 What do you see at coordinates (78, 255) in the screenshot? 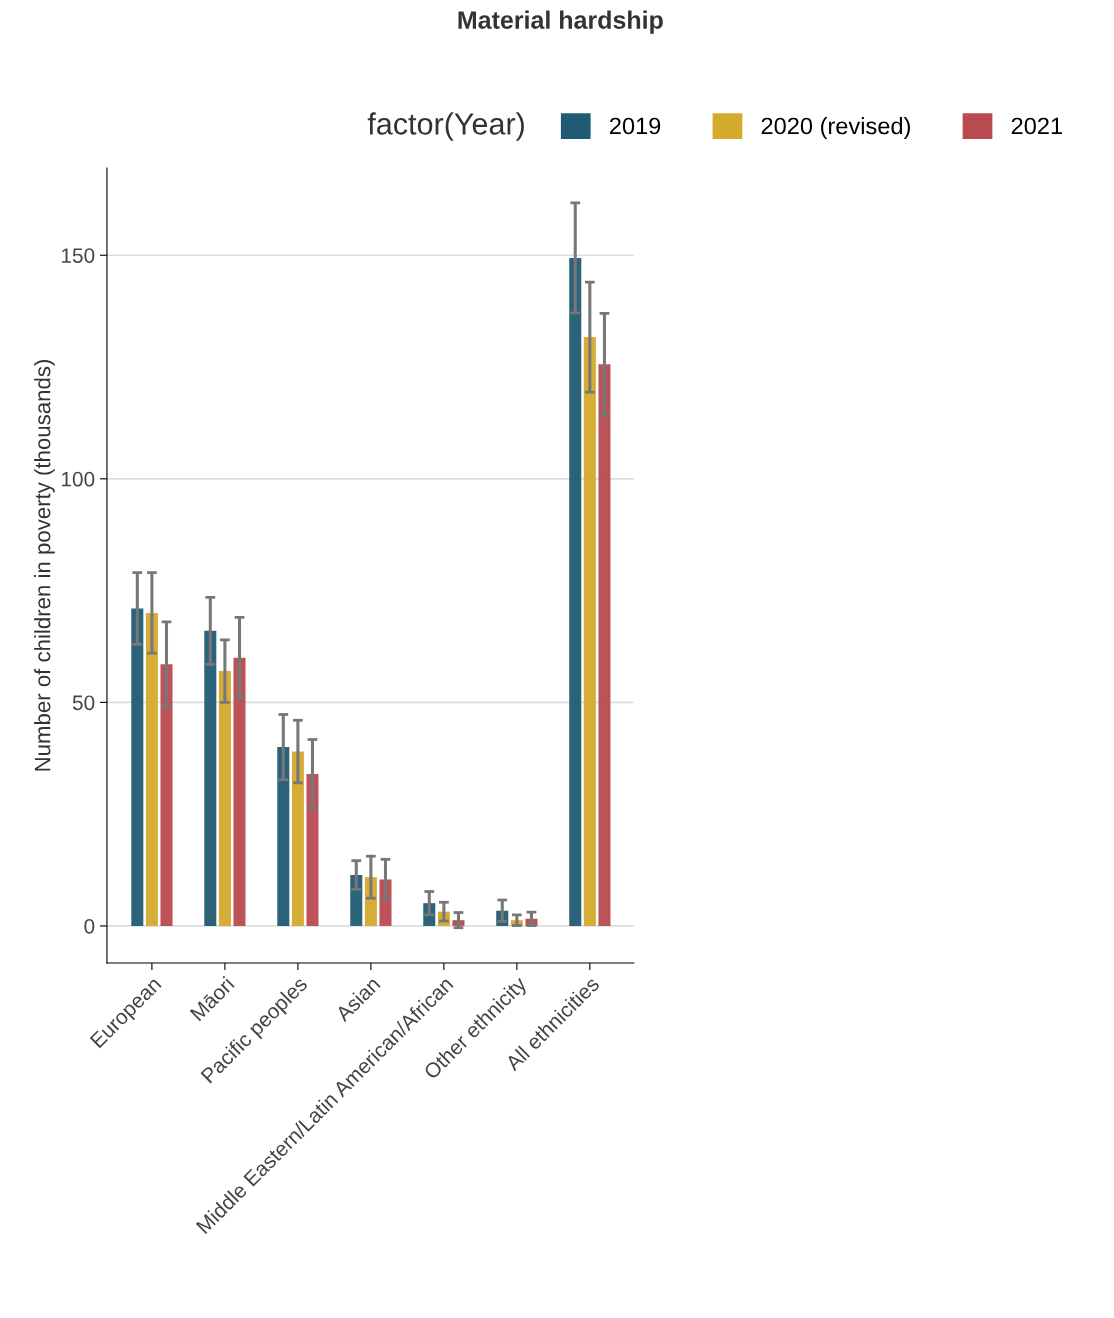
I see `y-tick-label: 150` at bounding box center [78, 255].